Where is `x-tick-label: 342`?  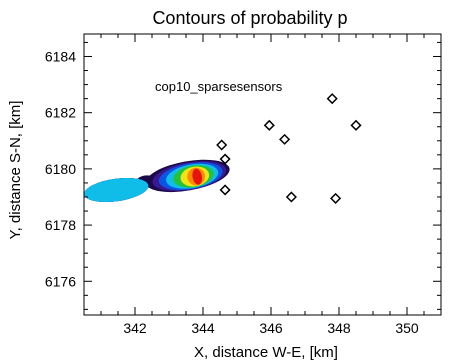
x-tick-label: 342 is located at coordinates (135, 328).